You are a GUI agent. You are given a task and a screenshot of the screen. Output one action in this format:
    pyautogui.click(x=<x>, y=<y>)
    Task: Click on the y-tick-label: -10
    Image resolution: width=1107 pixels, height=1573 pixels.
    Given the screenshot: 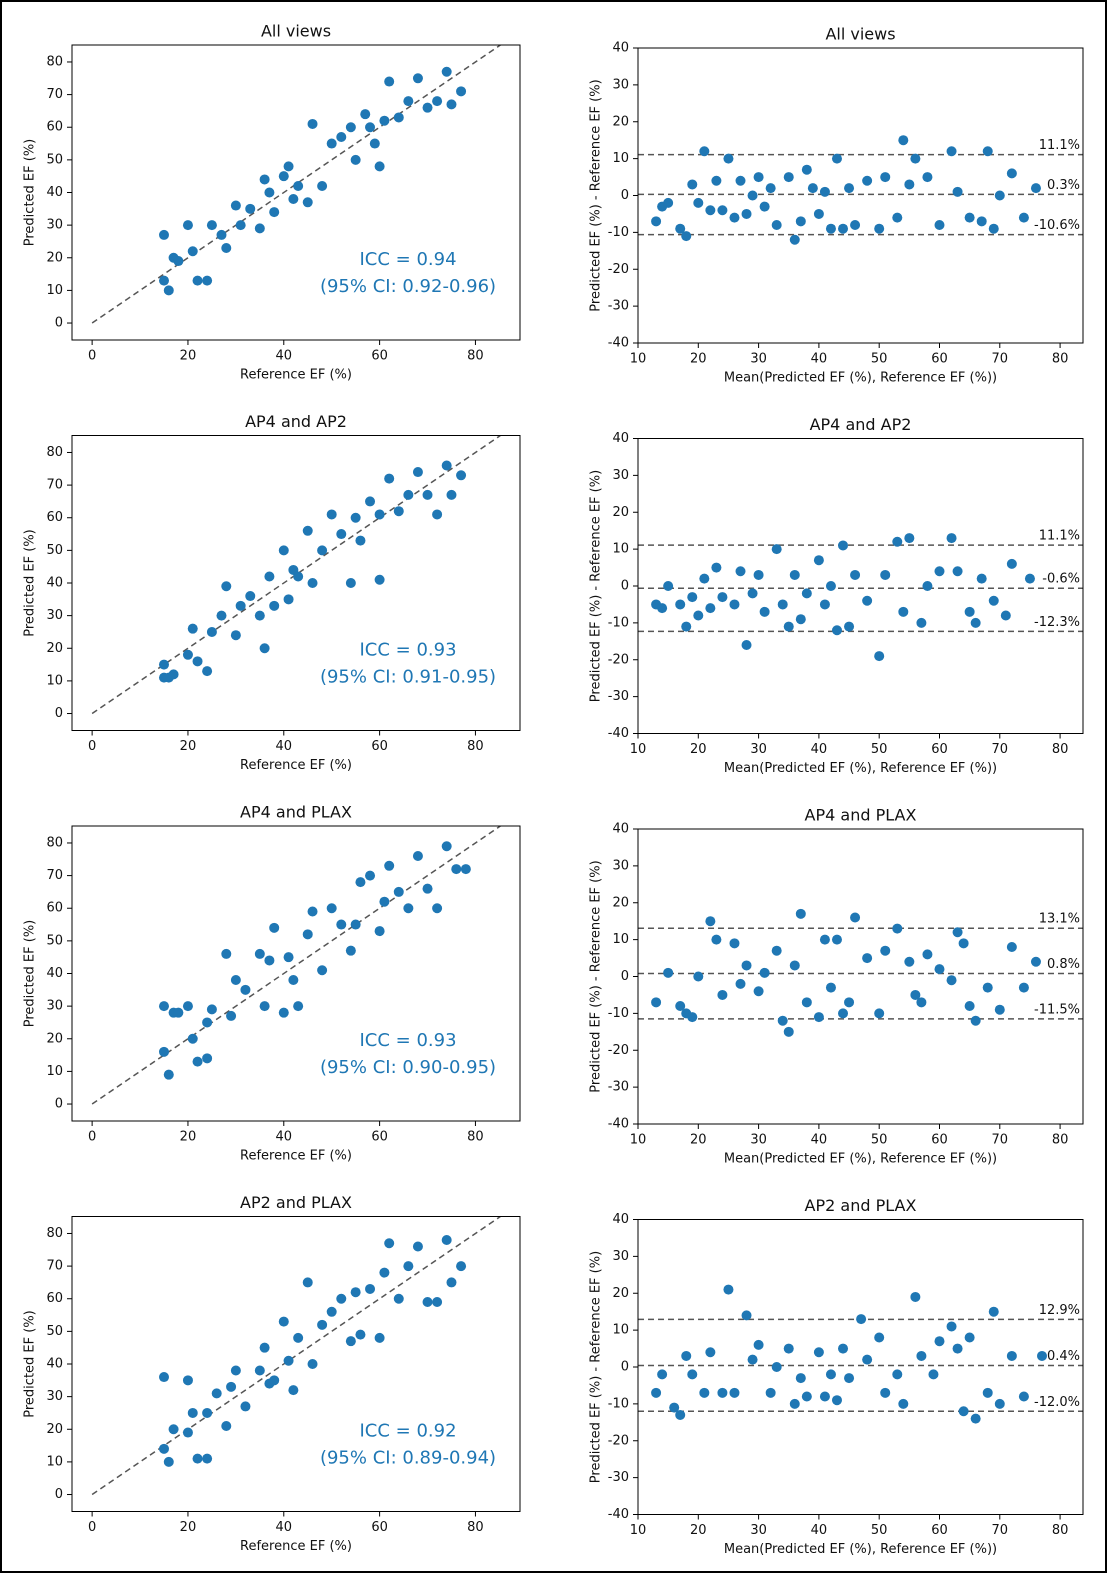 What is the action you would take?
    pyautogui.click(x=618, y=232)
    